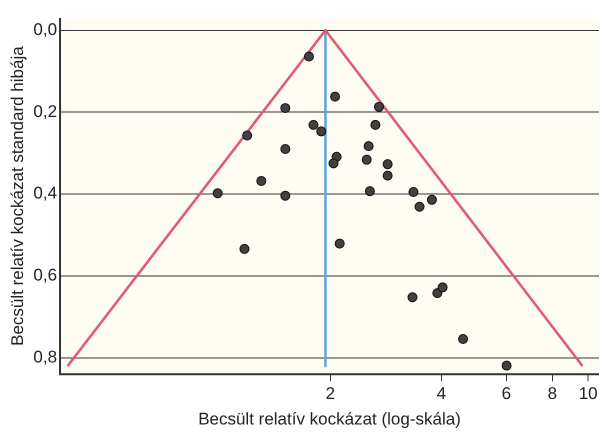 The width and height of the screenshot is (607, 438). Describe the element at coordinates (17, 196) in the screenshot. I see `y-axis-title: Becsült relatív kockázat standard hibája` at that location.